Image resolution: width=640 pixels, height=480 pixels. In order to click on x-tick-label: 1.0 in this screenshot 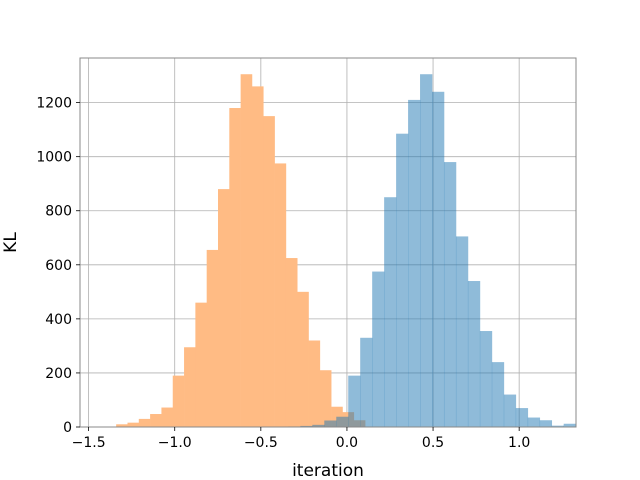, I will do `click(519, 443)`.